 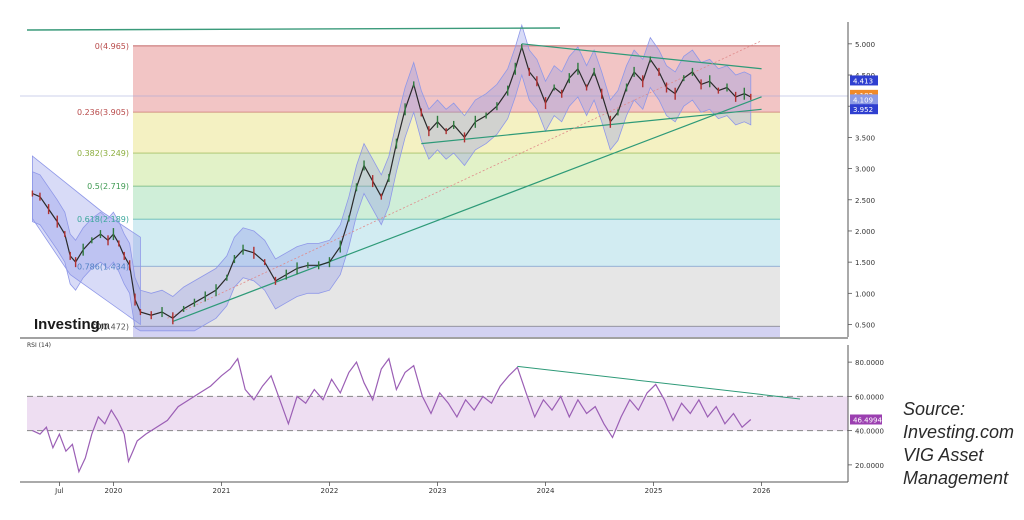 What do you see at coordinates (865, 232) in the screenshot?
I see `price-axis-label: 2.000` at bounding box center [865, 232].